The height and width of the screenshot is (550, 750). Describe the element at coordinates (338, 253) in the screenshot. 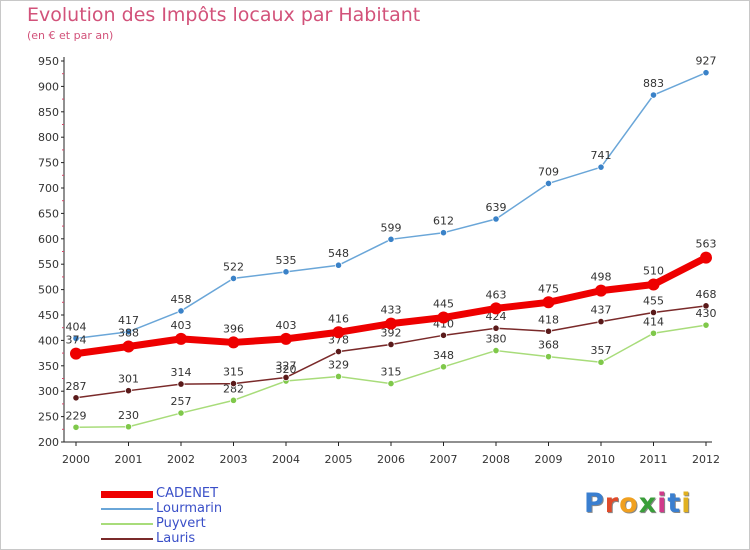

I see `data-label-lourmarin: 548` at that location.